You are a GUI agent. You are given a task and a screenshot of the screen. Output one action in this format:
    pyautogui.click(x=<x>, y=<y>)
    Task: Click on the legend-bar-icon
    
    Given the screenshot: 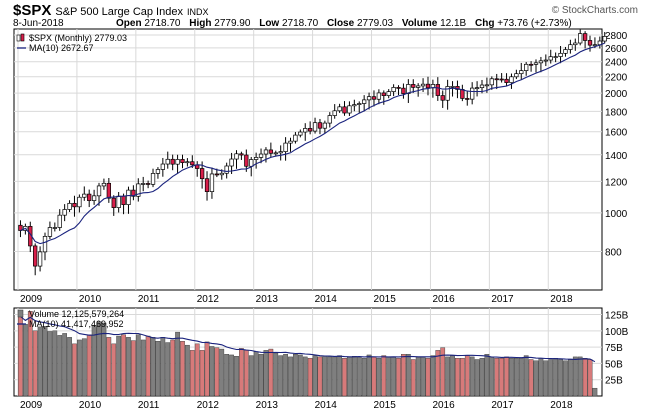 What is the action you would take?
    pyautogui.click(x=20, y=313)
    